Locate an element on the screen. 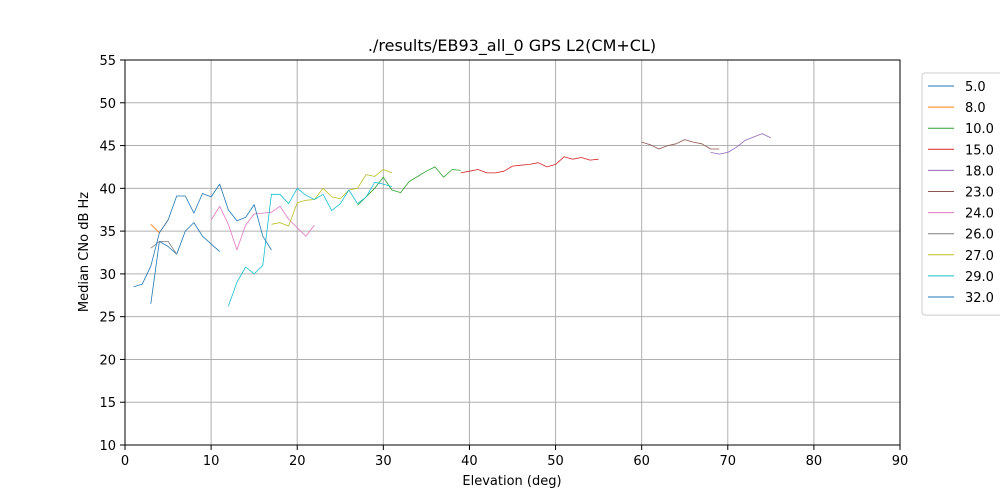  legend-label: 8.0 is located at coordinates (975, 108).